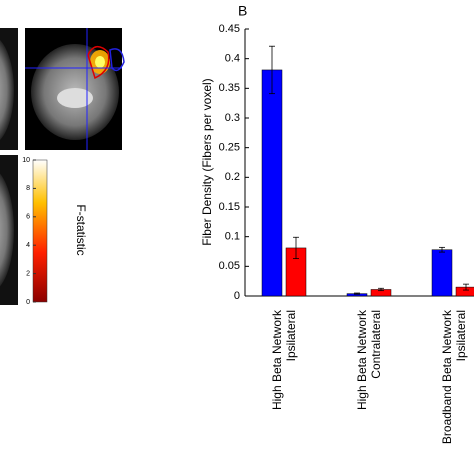  Describe the element at coordinates (376, 344) in the screenshot. I see `x-tick-label: Contralateral` at that location.